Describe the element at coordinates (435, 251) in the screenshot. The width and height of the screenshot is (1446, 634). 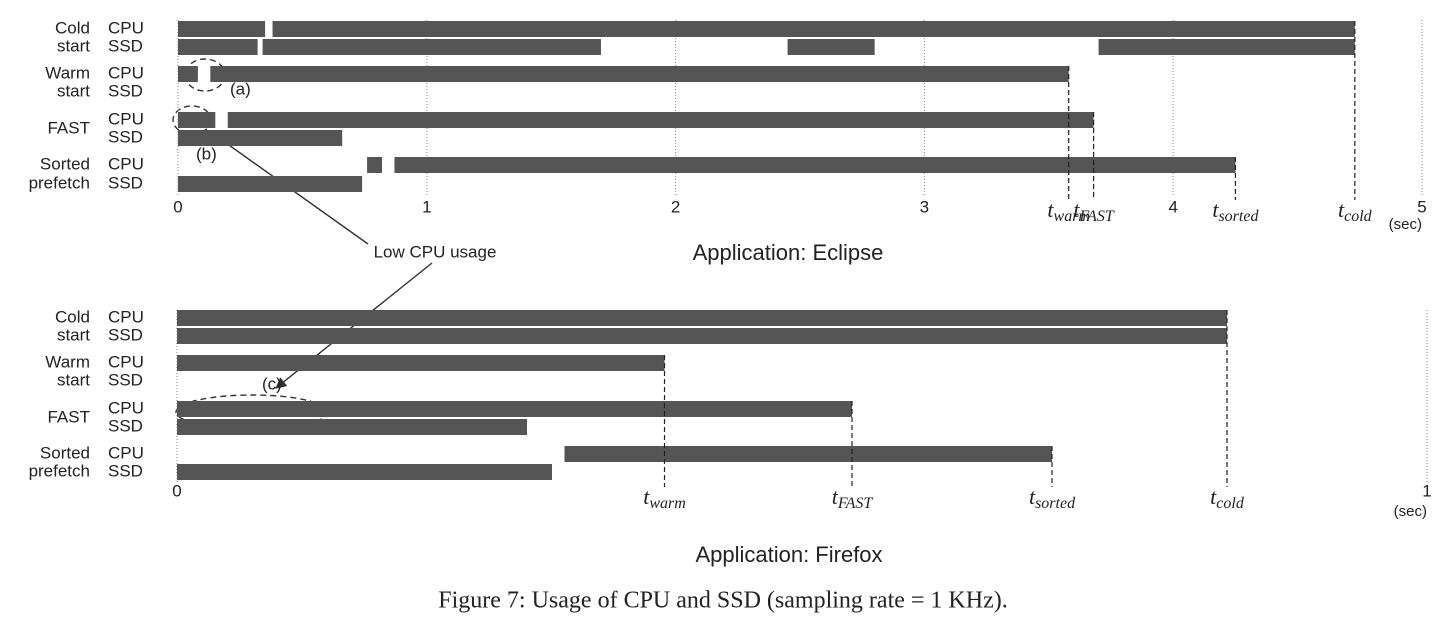
I see `annotation: Low CPU usage` at that location.